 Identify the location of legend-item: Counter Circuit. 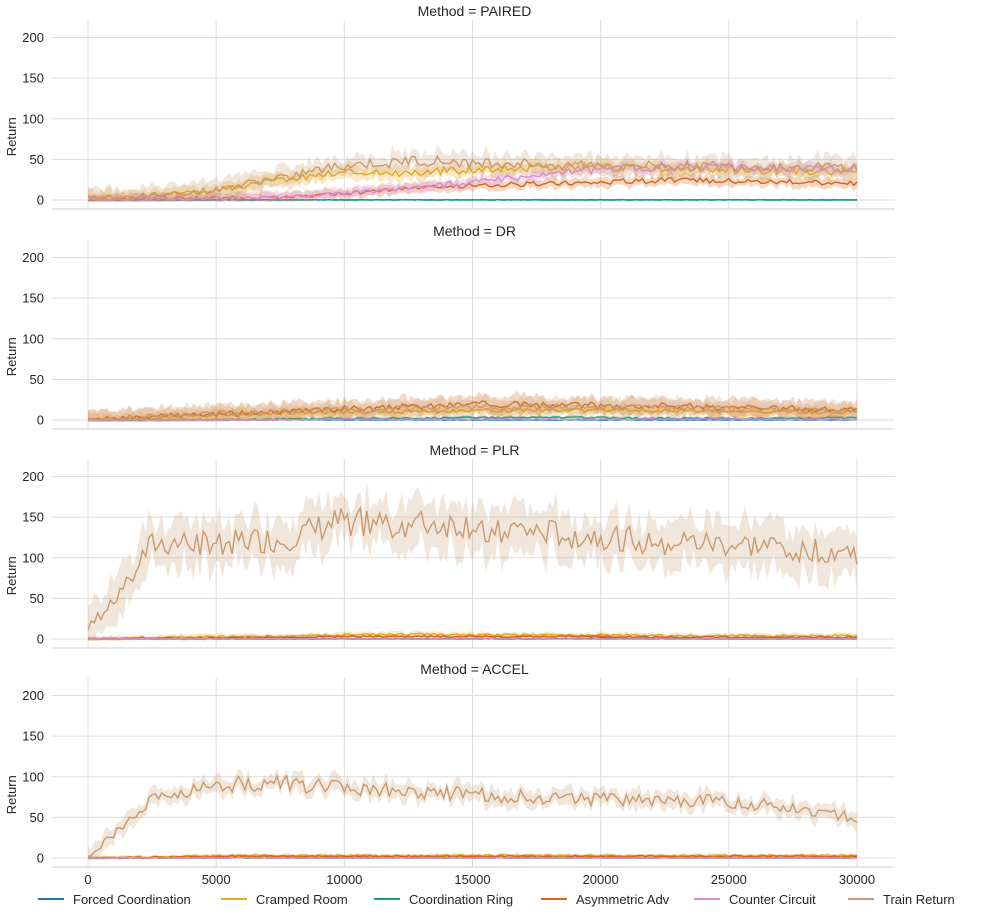
(755, 899).